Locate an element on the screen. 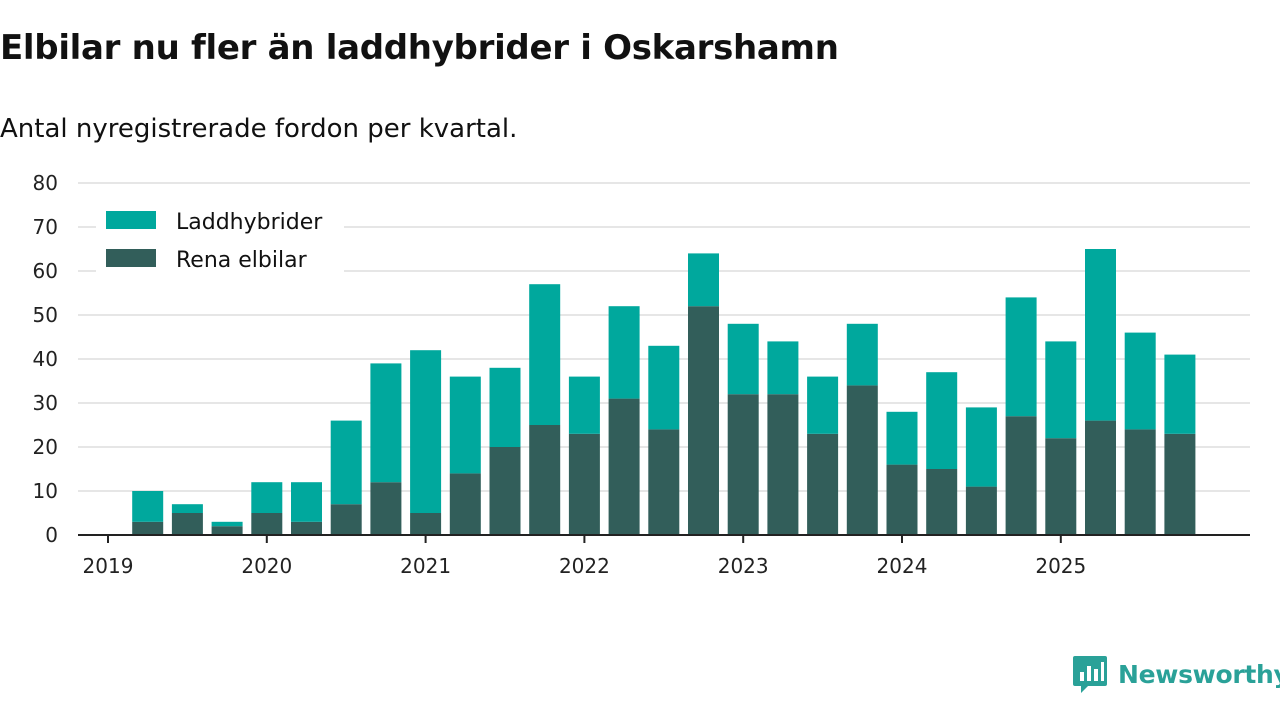 The height and width of the screenshot is (720, 1280). brand-logo: Newsworthy is located at coordinates (1176, 674).